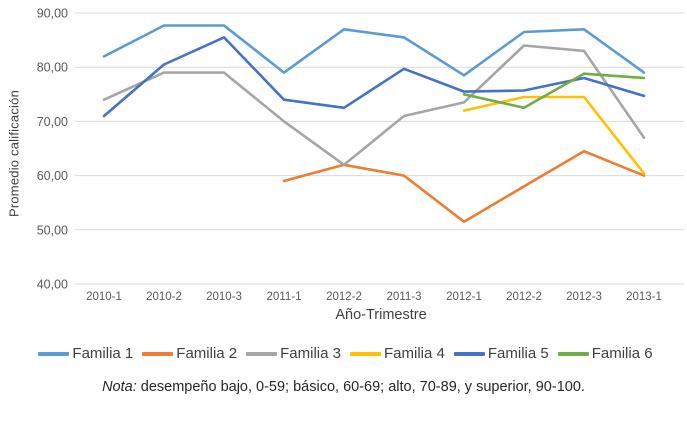  I want to click on y-tick-label: 70,00, so click(52, 122).